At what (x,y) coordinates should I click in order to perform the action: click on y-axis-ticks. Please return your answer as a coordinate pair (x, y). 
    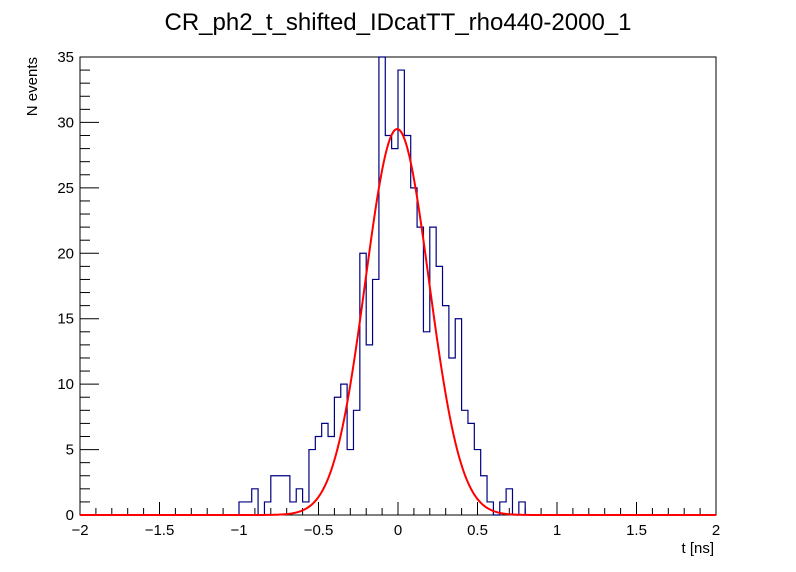
    Looking at the image, I should click on (89, 286).